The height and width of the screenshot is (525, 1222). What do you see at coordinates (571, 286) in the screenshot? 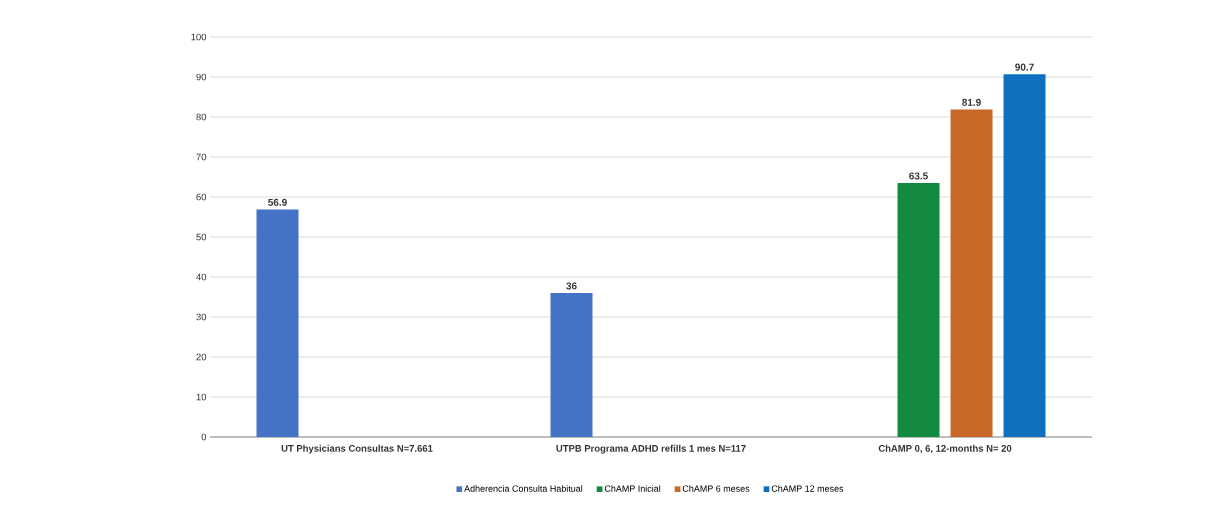
I see `data-label: 36` at bounding box center [571, 286].